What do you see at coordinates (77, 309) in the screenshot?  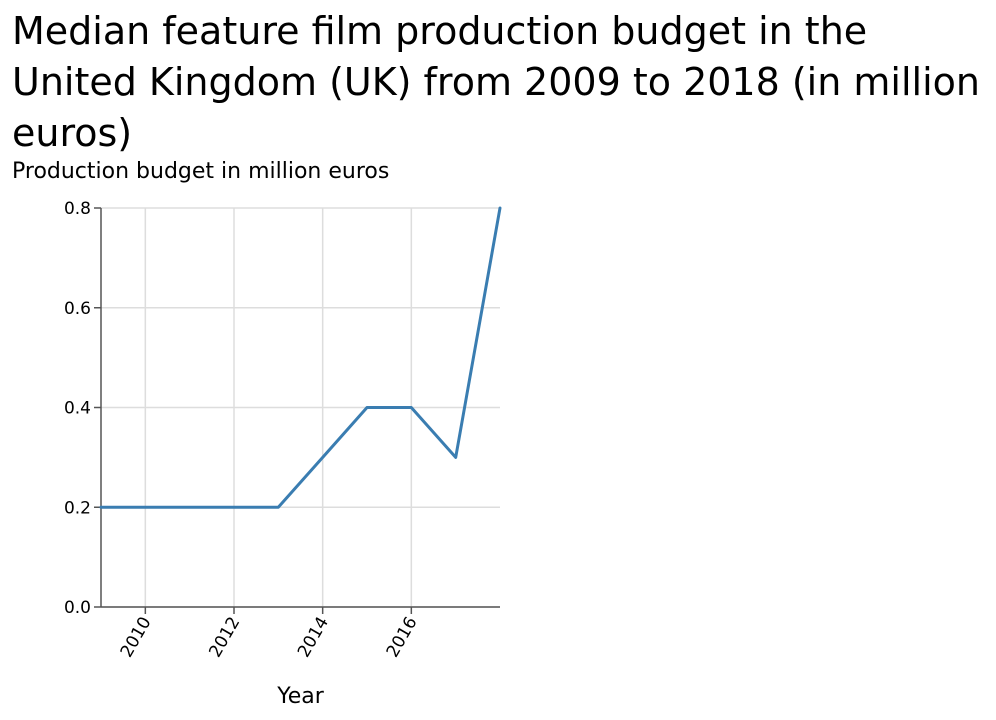 I see `y-tick-label: 0.6` at bounding box center [77, 309].